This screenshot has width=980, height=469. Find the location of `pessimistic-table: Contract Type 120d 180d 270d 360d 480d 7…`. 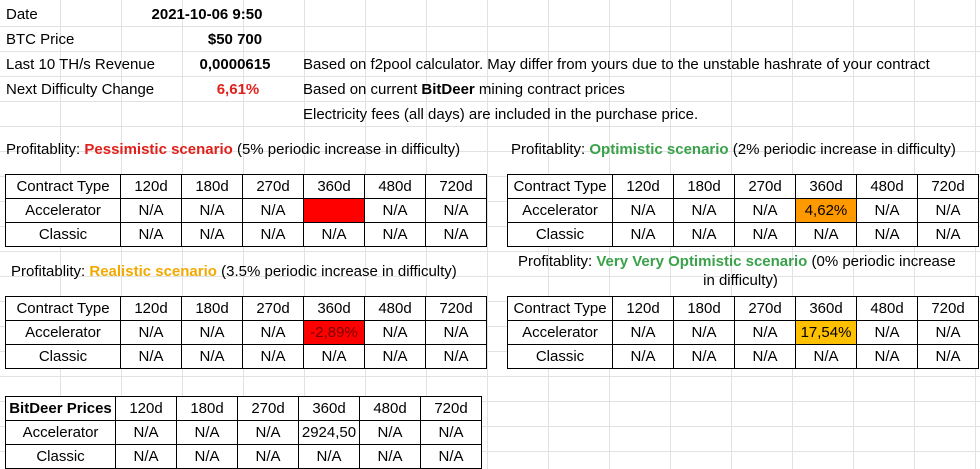

pessimistic-table: Contract Type 120d 180d 270d 360d 480d 7… is located at coordinates (246, 210).